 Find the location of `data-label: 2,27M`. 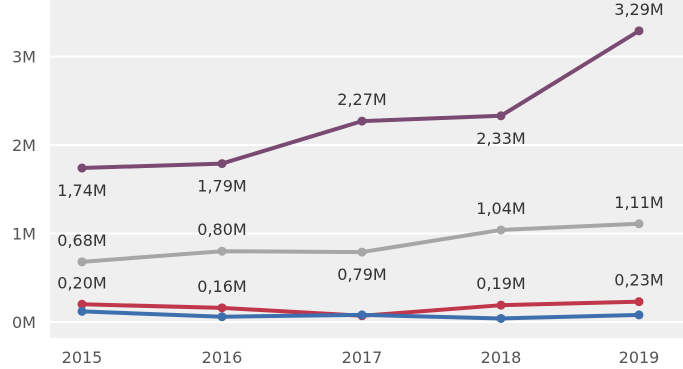

data-label: 2,27M is located at coordinates (361, 99).